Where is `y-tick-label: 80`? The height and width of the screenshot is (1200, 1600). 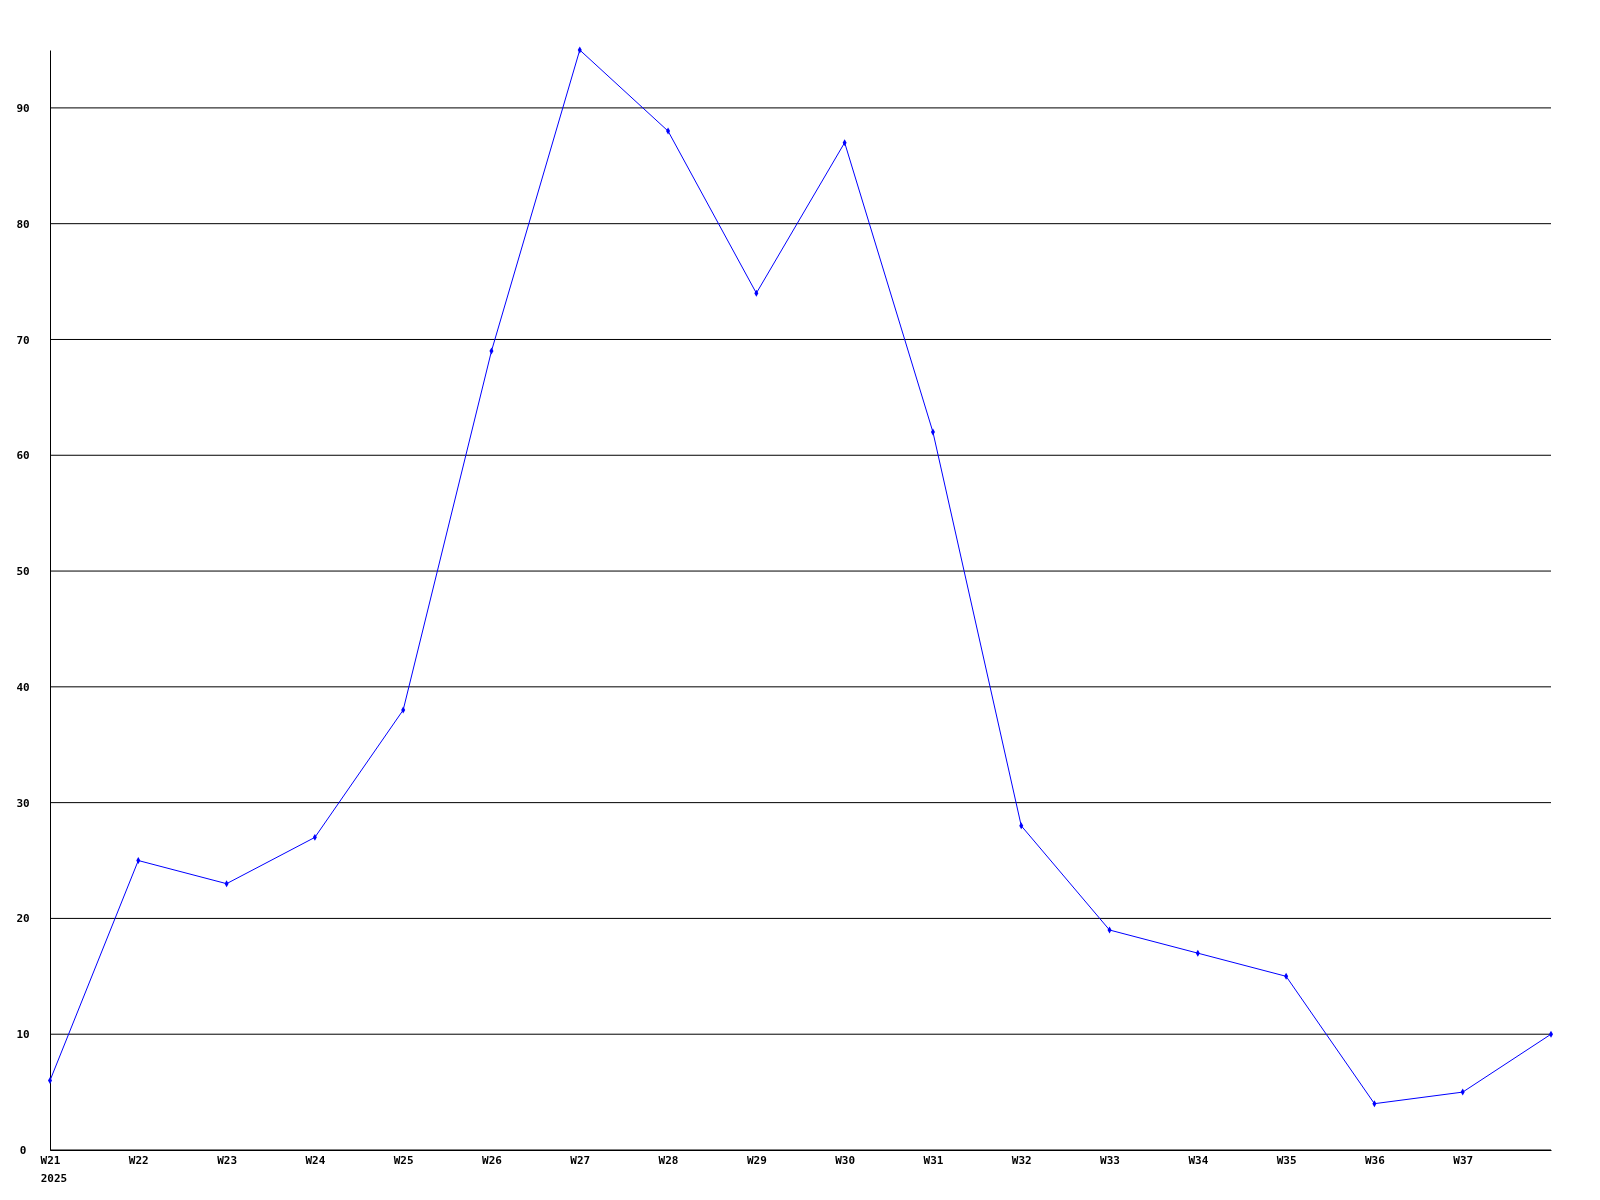
y-tick-label: 80 is located at coordinates (23, 224).